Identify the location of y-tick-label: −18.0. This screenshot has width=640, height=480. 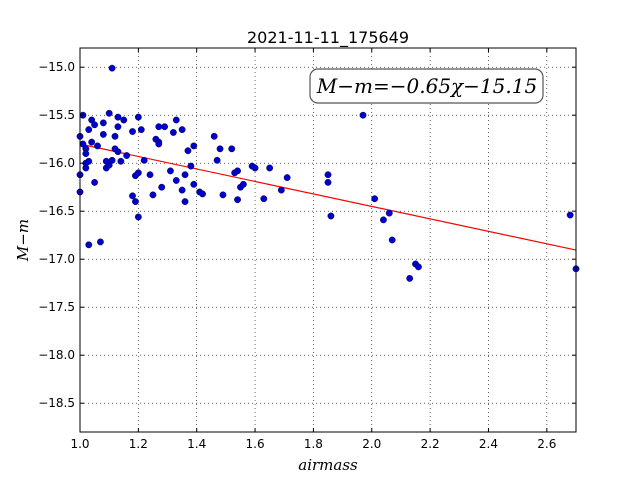
(56, 355).